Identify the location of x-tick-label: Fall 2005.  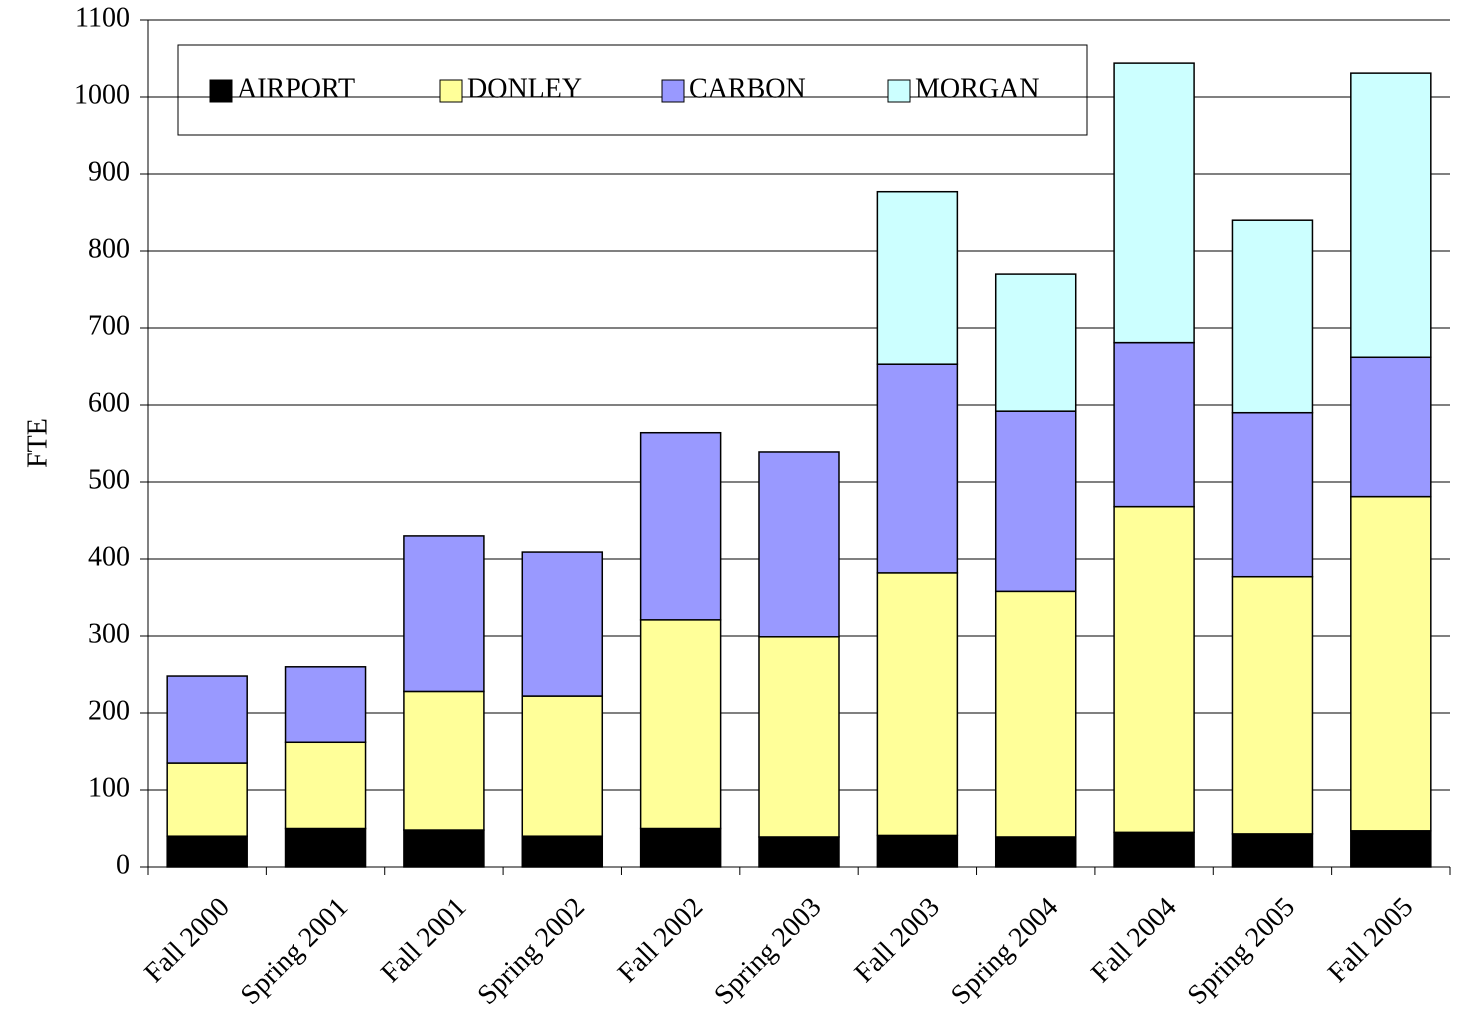
(1370, 940).